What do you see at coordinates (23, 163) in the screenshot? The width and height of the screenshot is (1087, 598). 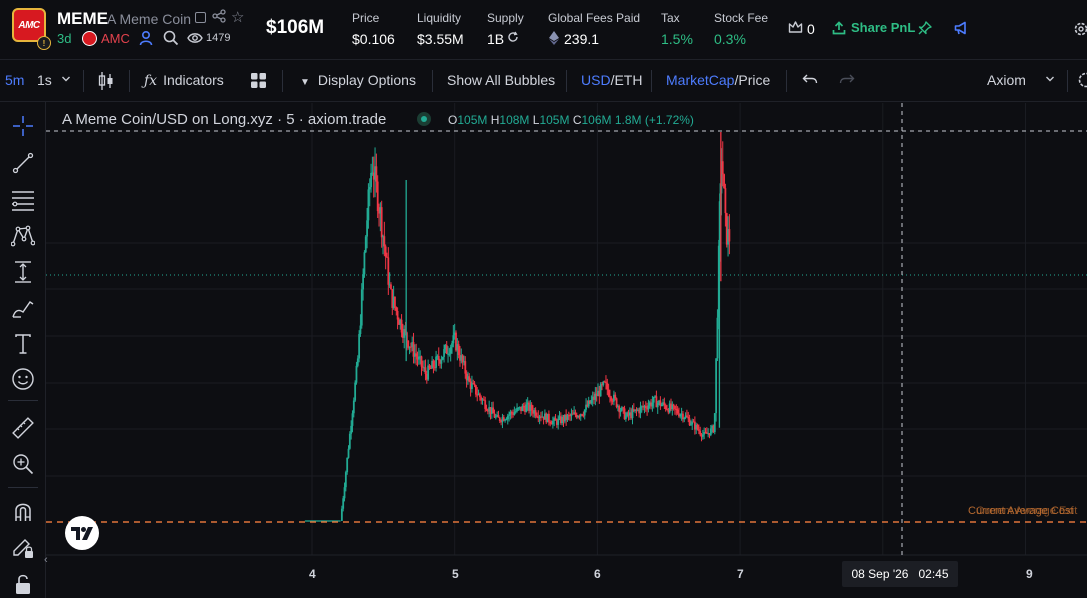 I see `trend-line-tool` at bounding box center [23, 163].